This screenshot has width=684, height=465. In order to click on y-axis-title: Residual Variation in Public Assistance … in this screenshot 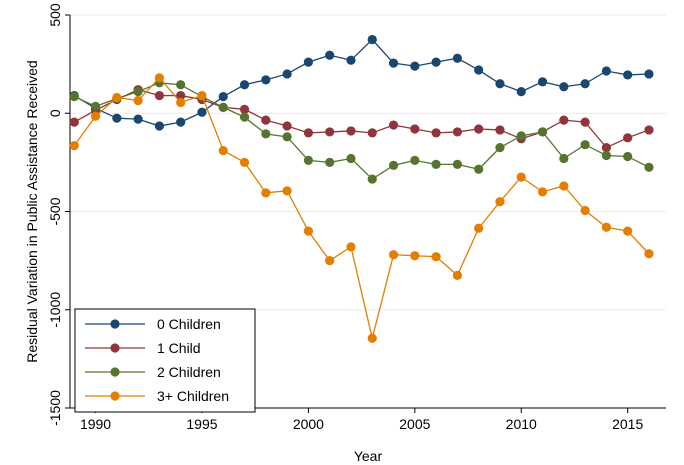, I will do `click(32, 211)`.